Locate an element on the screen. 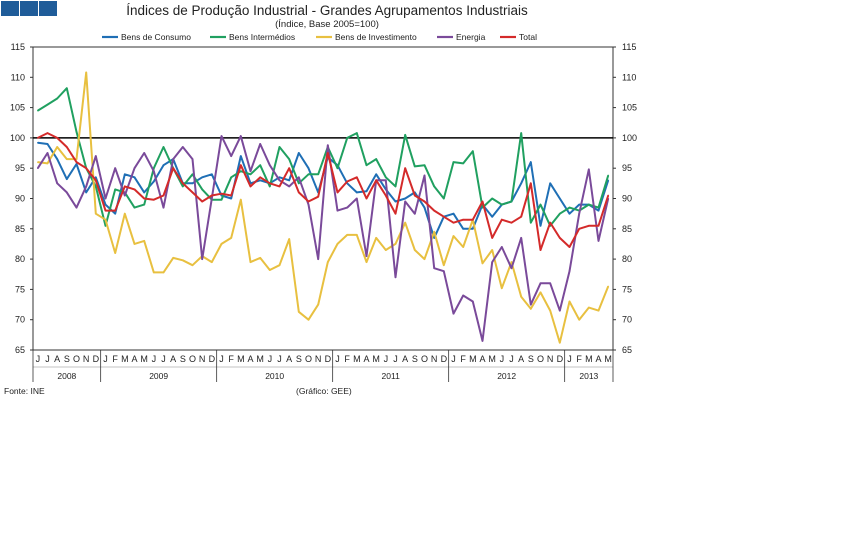  x-year-label: 2009 is located at coordinates (158, 376).